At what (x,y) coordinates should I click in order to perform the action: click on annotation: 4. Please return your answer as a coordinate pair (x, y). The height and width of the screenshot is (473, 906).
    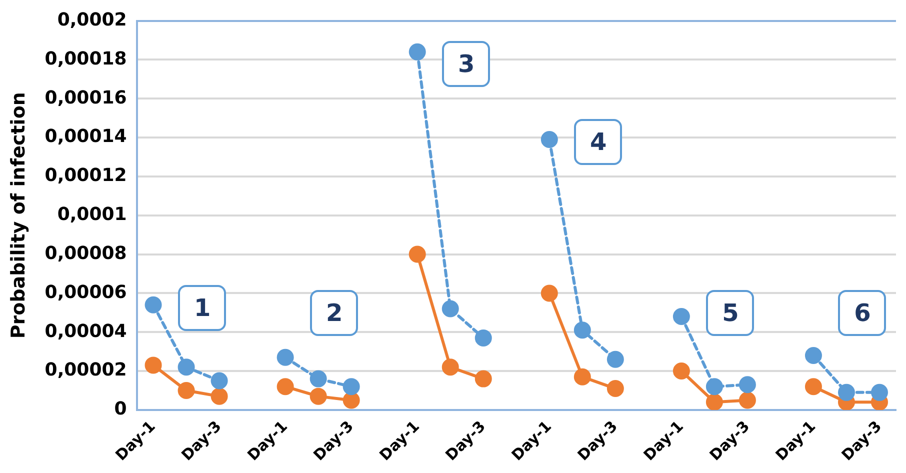
    Looking at the image, I should click on (598, 142).